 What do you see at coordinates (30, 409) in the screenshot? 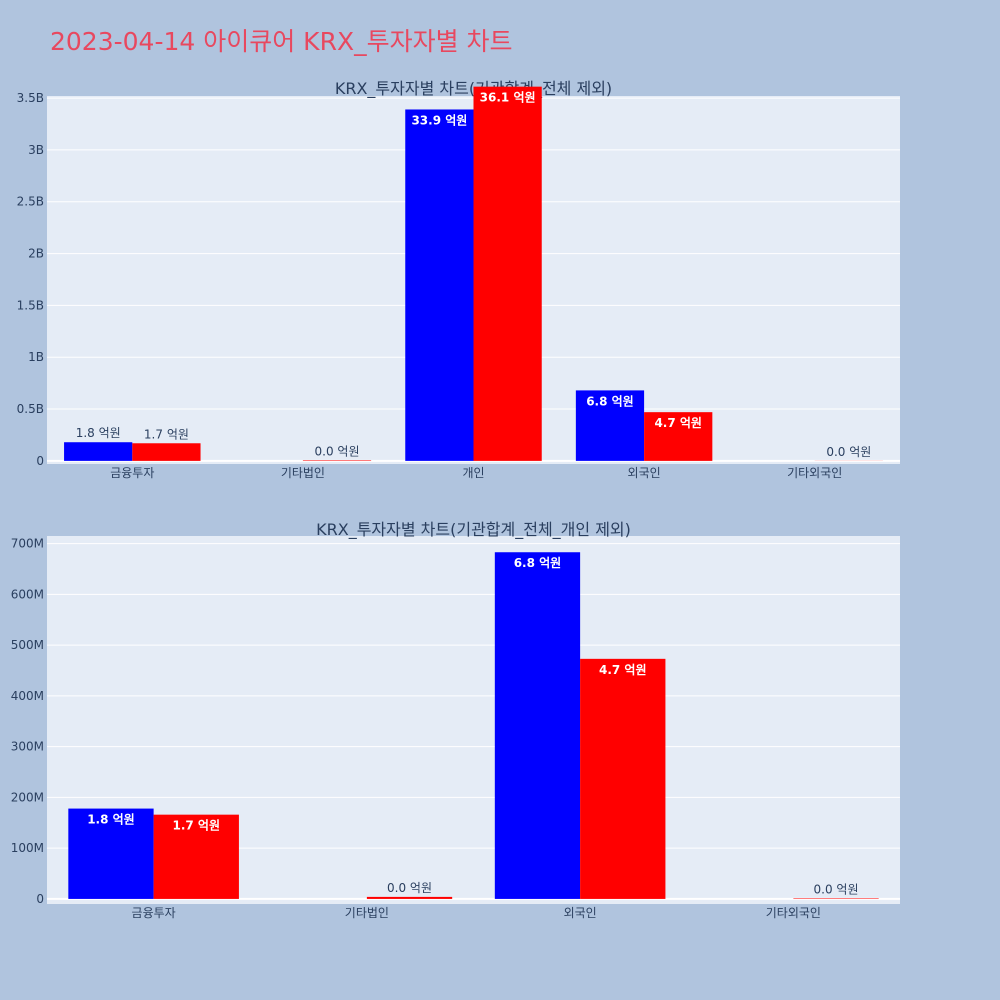
I see `y-tick-label: 0.5B` at bounding box center [30, 409].